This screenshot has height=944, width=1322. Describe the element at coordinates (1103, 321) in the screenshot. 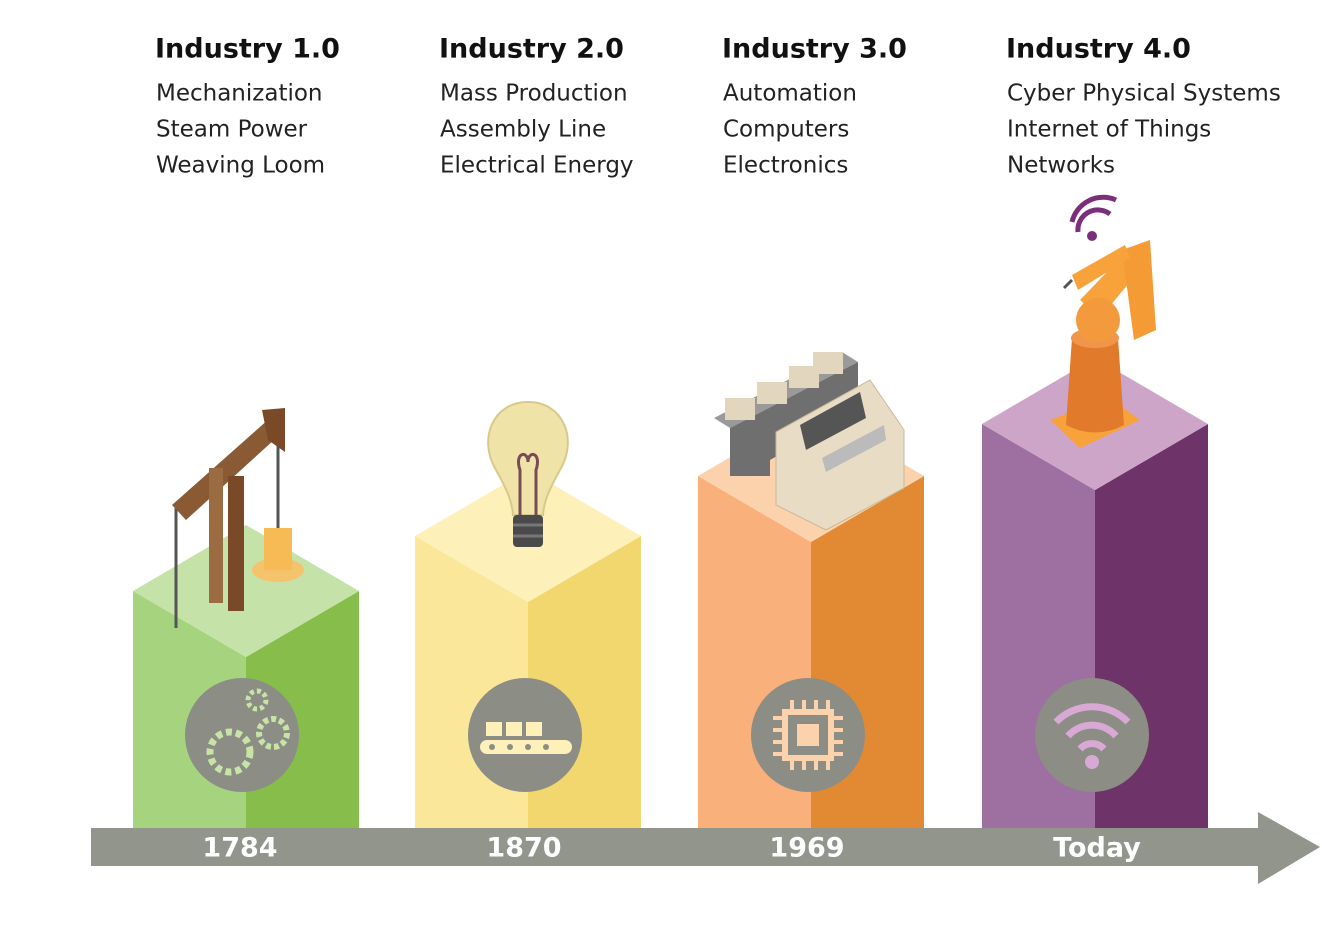

I see `robot-arm` at that location.